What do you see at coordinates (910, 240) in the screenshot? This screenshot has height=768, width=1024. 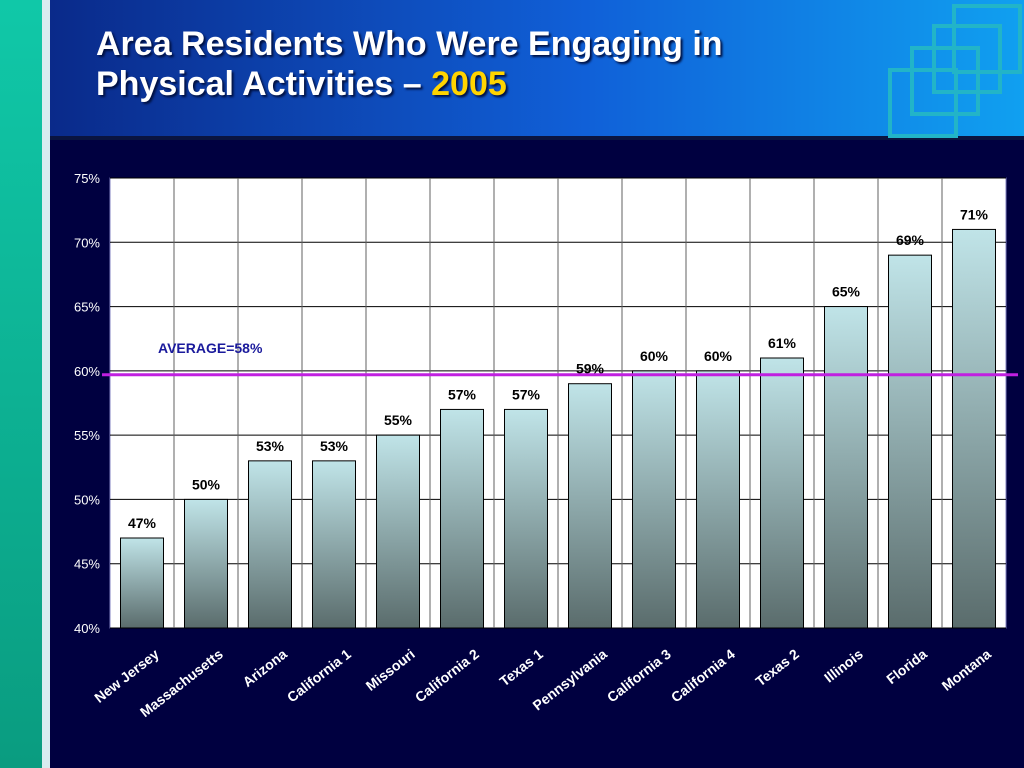 I see `bar-value-label: 69%` at bounding box center [910, 240].